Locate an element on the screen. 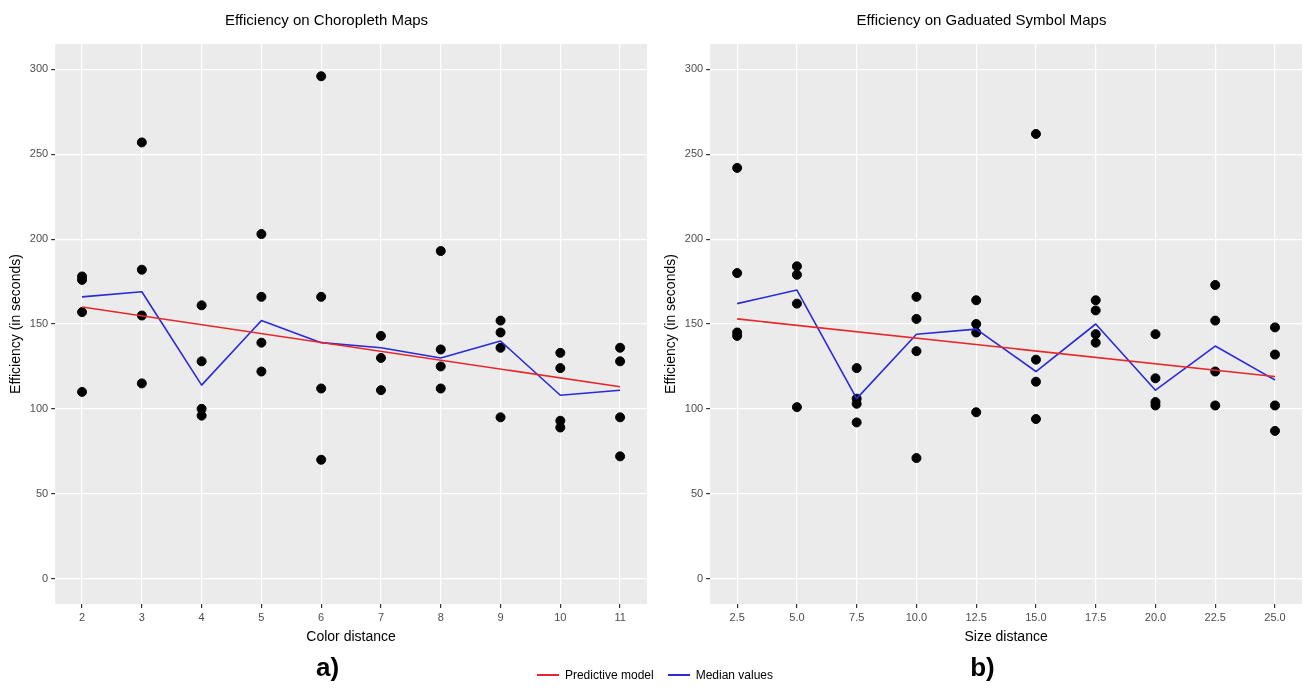  x-tick-label: 7.5 is located at coordinates (857, 616).